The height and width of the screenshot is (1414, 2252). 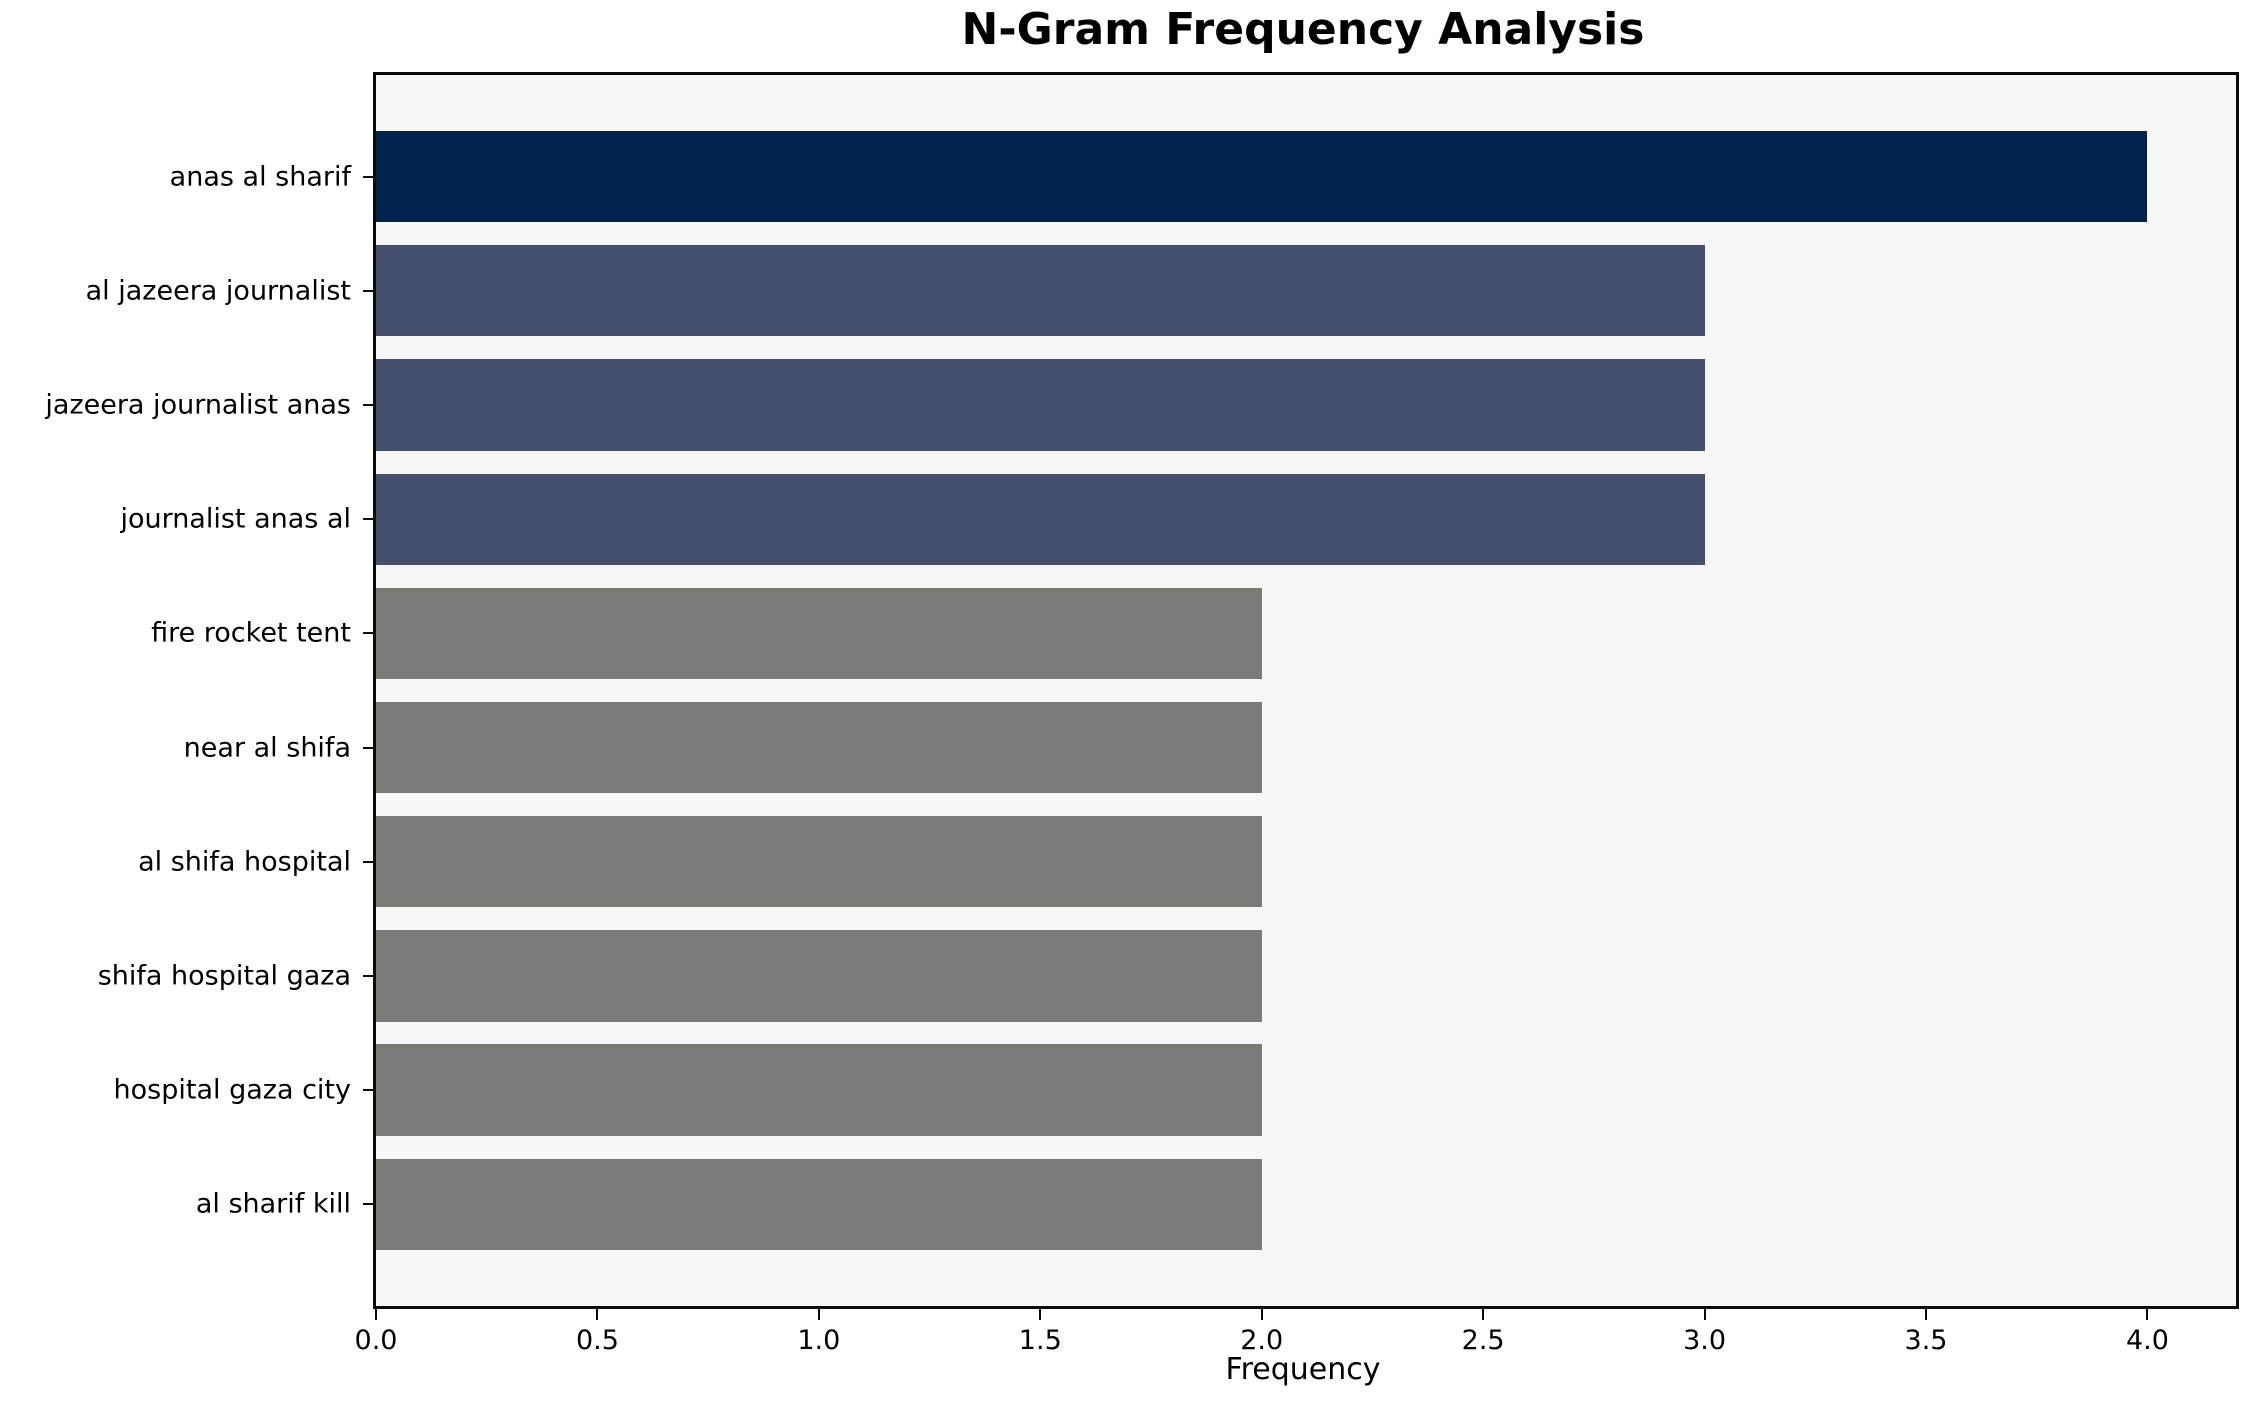 What do you see at coordinates (1303, 1369) in the screenshot?
I see `x-axis-title: Frequency` at bounding box center [1303, 1369].